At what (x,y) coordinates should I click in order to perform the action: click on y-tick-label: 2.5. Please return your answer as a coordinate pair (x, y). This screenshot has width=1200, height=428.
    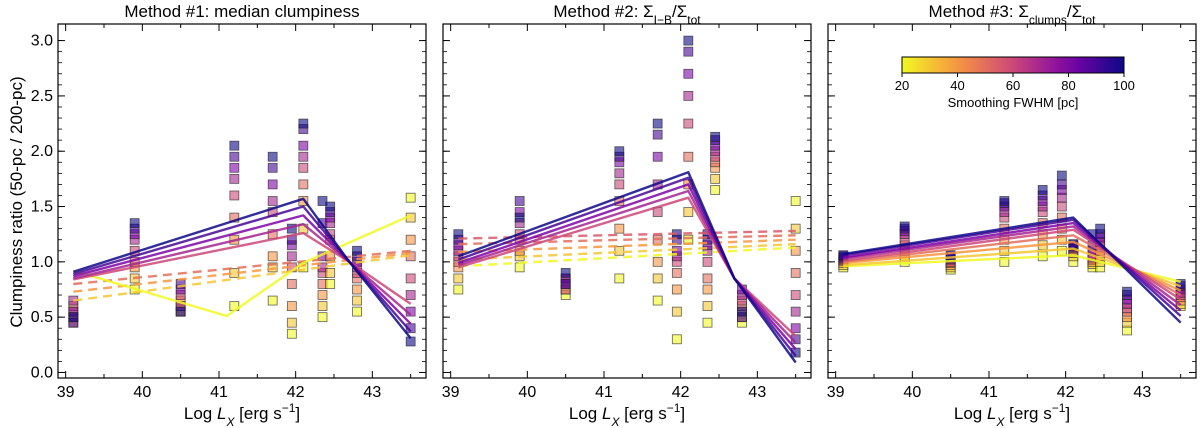
    Looking at the image, I should click on (42, 96).